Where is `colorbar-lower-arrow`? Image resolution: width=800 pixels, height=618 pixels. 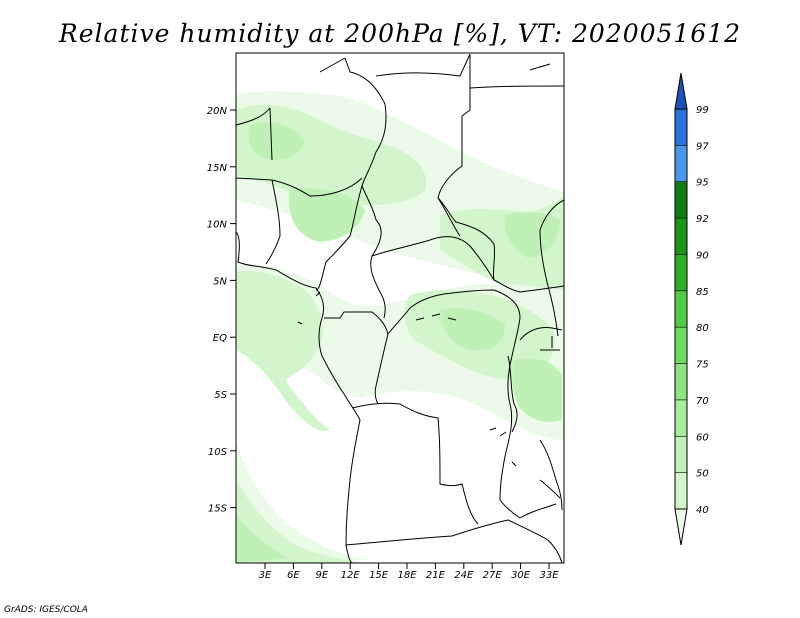
colorbar-lower-arrow is located at coordinates (681, 527).